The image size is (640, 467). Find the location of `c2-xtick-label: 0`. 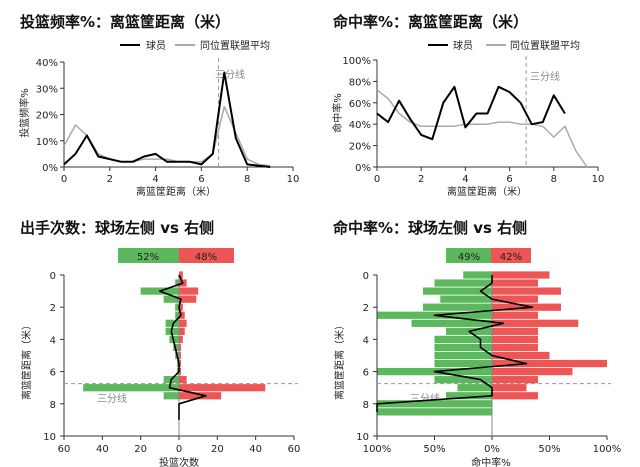

c2-xtick-label: 0 is located at coordinates (377, 179).